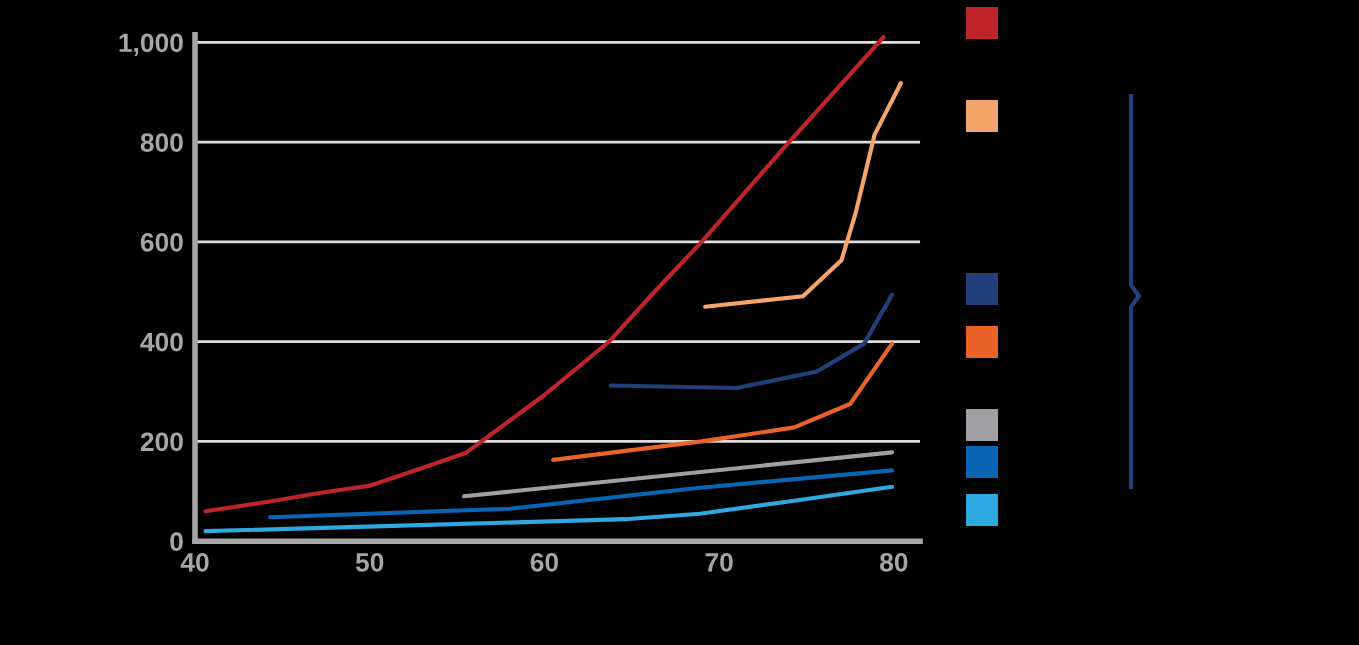  What do you see at coordinates (544, 562) in the screenshot?
I see `x-tick-label: 60` at bounding box center [544, 562].